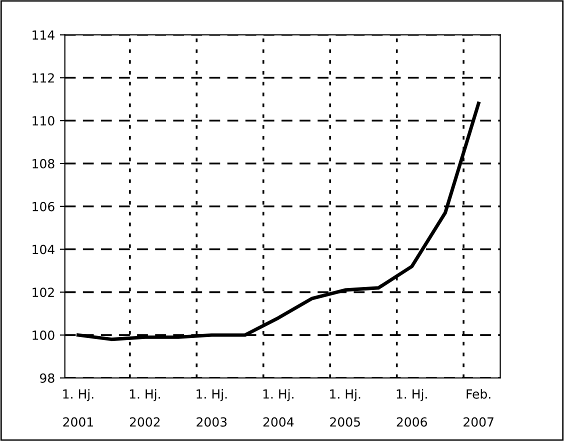 The image size is (564, 441). What do you see at coordinates (479, 408) in the screenshot?
I see `category-label: Feb. 2007` at bounding box center [479, 408].